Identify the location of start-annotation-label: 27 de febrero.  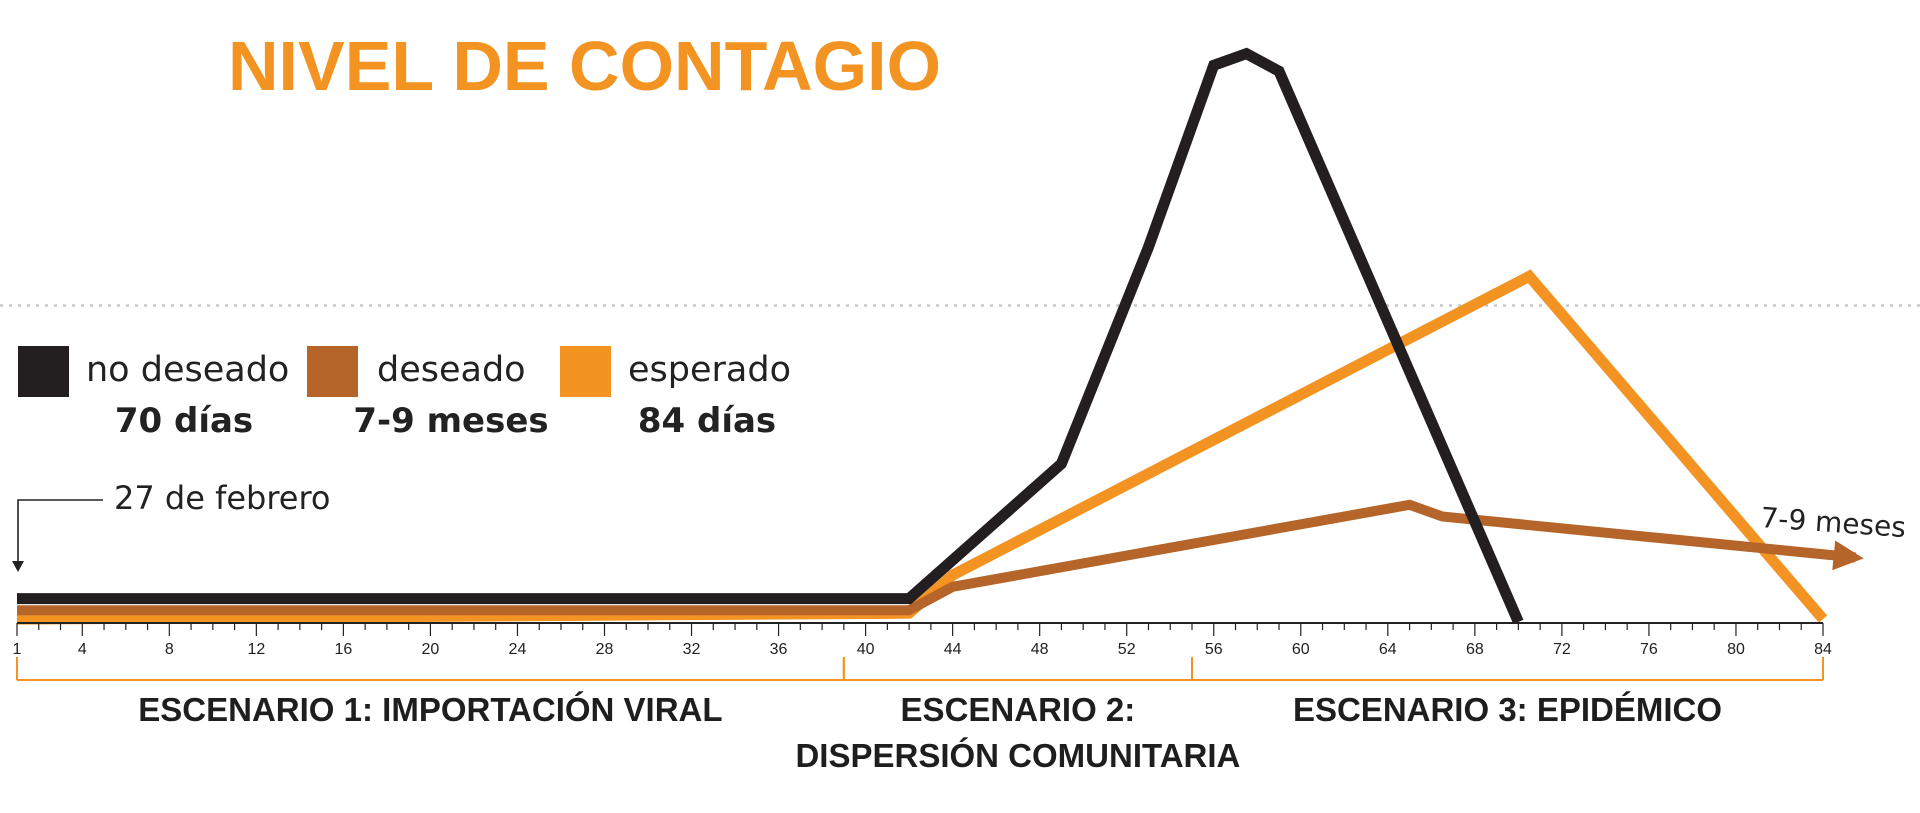
(222, 498).